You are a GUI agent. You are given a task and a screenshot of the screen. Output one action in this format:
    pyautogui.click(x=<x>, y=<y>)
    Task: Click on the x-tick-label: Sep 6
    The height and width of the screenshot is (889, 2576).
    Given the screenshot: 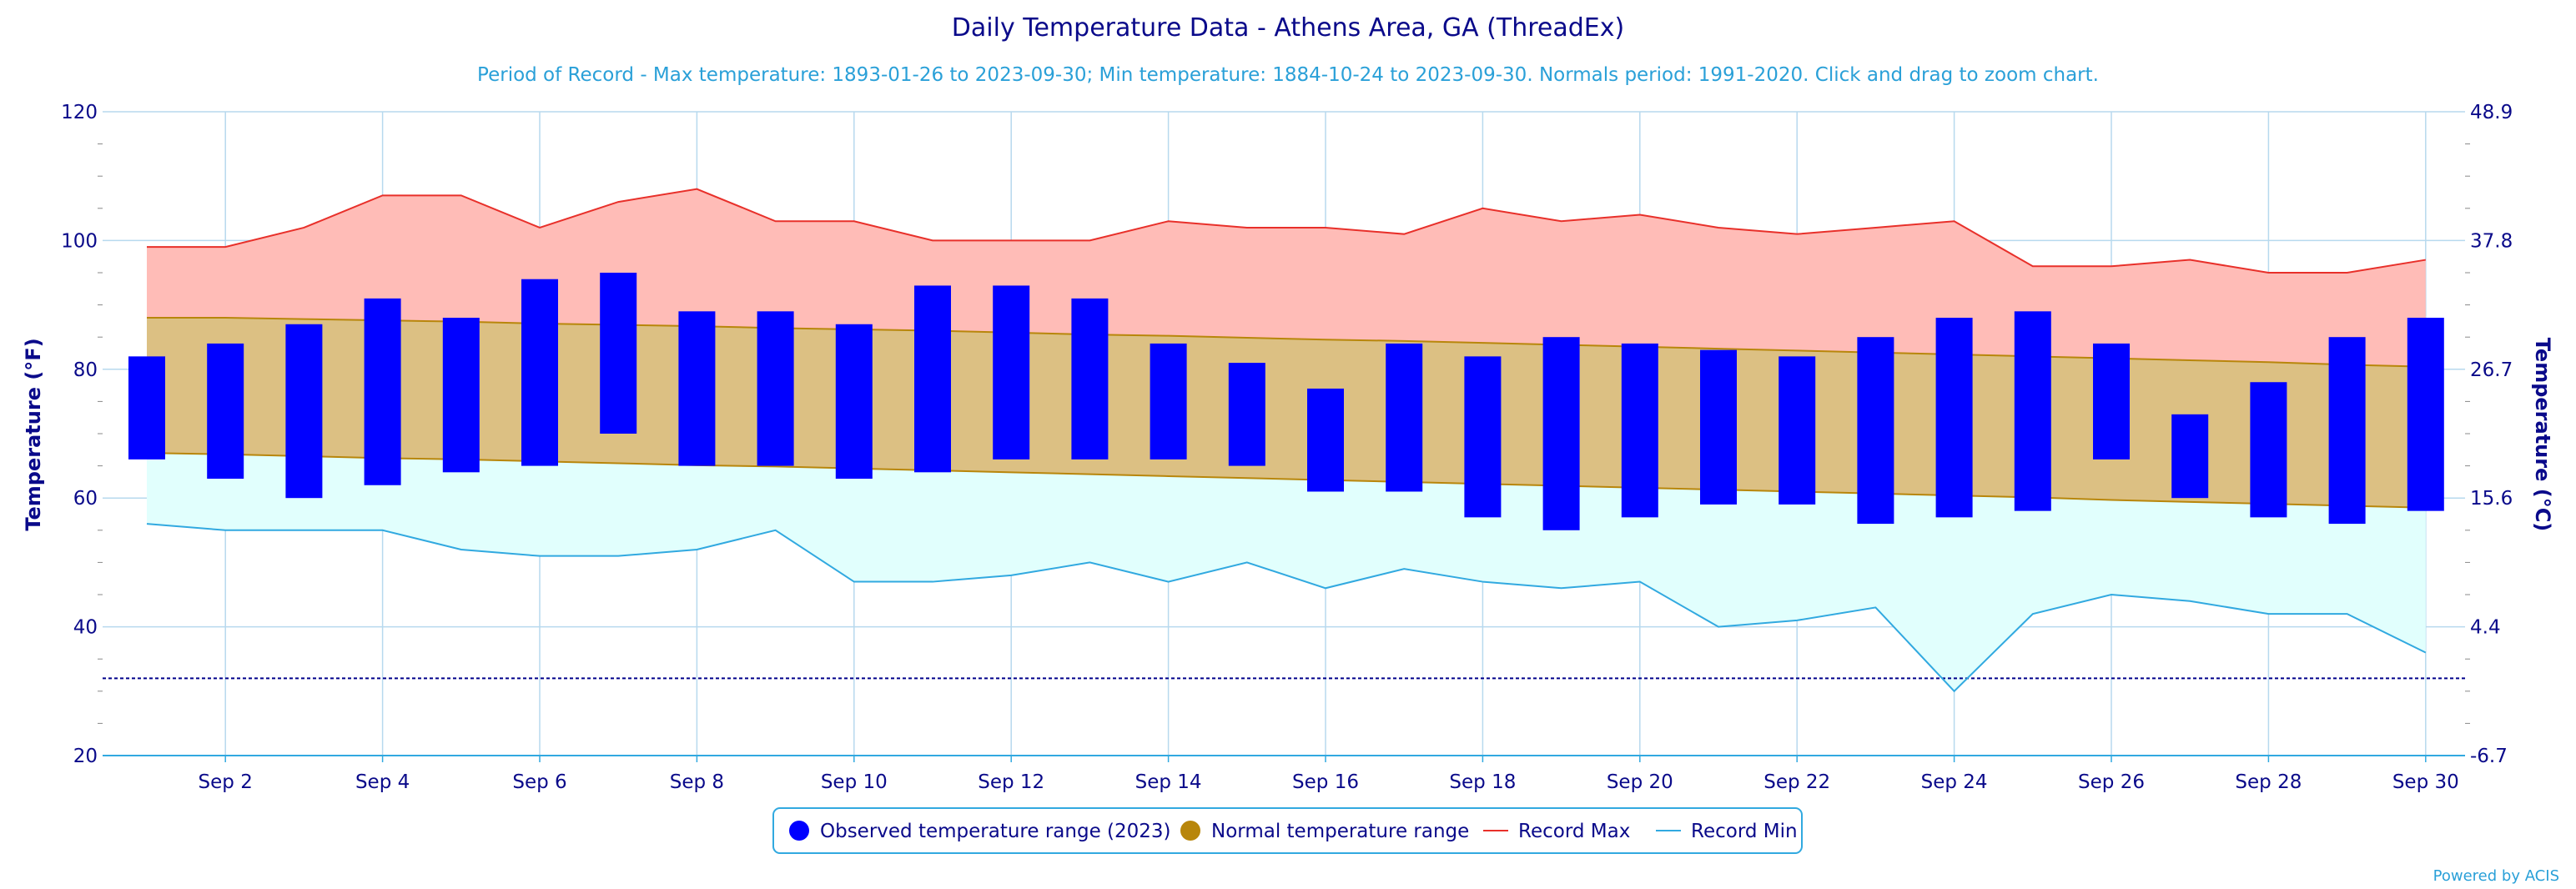 What is the action you would take?
    pyautogui.click(x=539, y=782)
    